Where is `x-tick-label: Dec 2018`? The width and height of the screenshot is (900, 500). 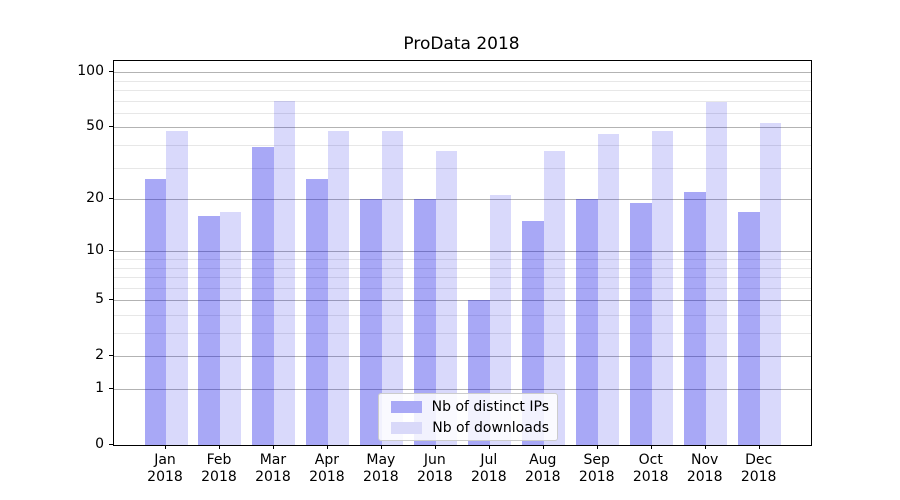 x-tick-label: Dec 2018 is located at coordinates (758, 468).